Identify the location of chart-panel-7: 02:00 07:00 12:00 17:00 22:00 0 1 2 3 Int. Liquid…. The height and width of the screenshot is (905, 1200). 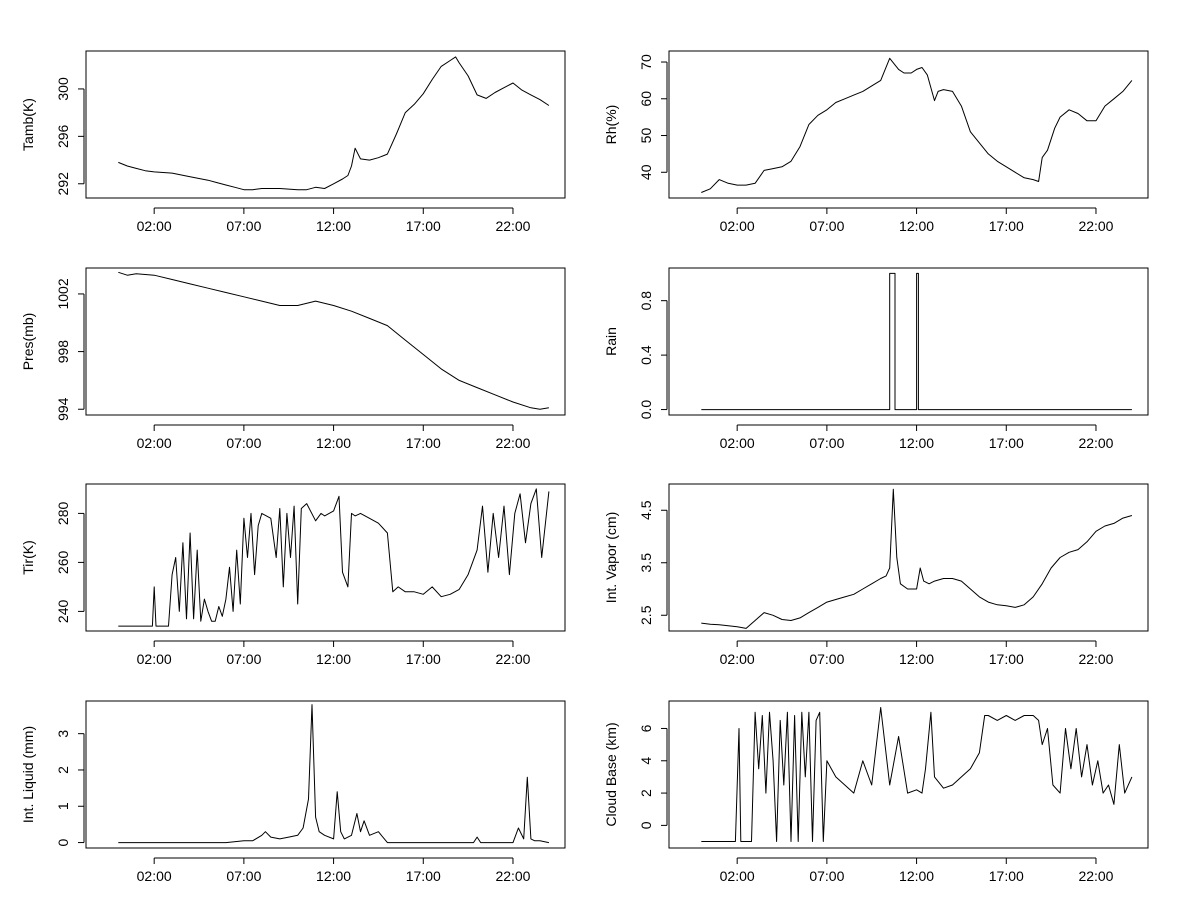
(293, 792).